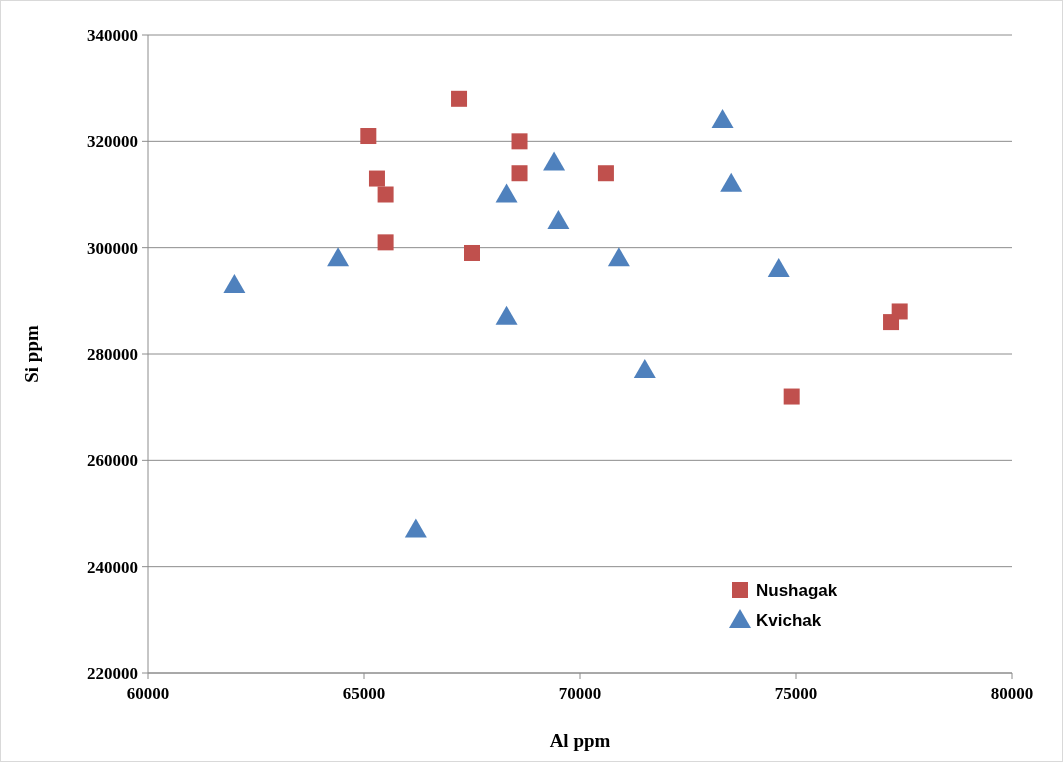 The height and width of the screenshot is (762, 1063). What do you see at coordinates (112, 673) in the screenshot?
I see `y-tick-label: 220000` at bounding box center [112, 673].